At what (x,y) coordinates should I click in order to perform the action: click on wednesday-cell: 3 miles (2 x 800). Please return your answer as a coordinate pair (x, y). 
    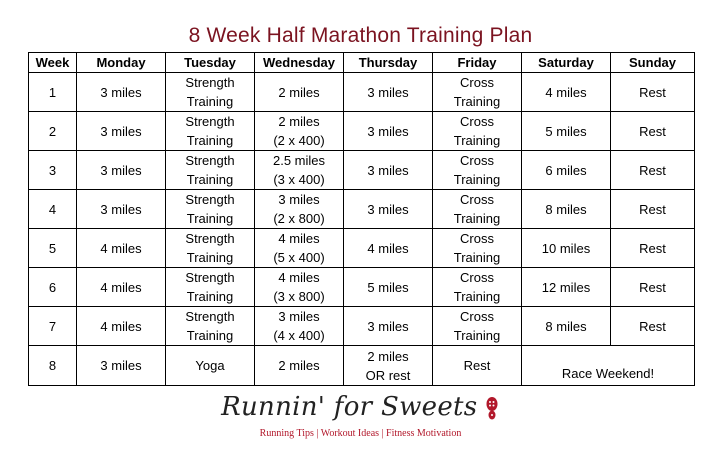
    Looking at the image, I should click on (299, 209).